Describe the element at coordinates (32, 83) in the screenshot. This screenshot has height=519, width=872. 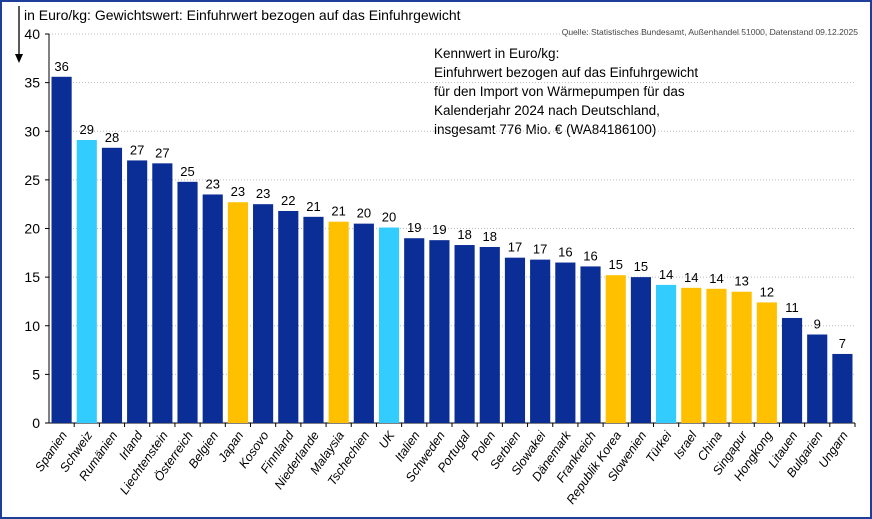
I see `y-tick-label: 35` at that location.